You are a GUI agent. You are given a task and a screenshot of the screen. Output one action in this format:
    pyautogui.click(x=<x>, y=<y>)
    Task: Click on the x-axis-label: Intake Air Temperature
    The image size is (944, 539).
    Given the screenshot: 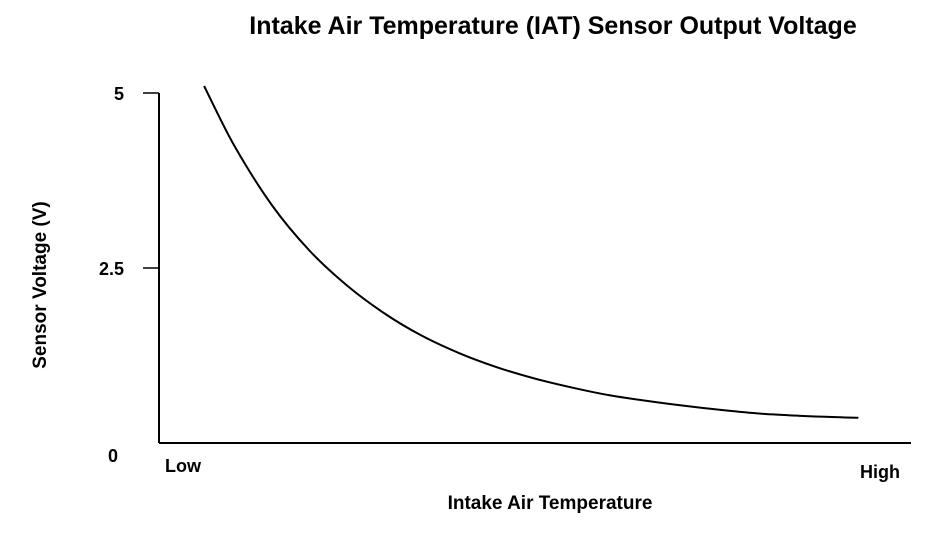 What is the action you would take?
    pyautogui.click(x=550, y=503)
    